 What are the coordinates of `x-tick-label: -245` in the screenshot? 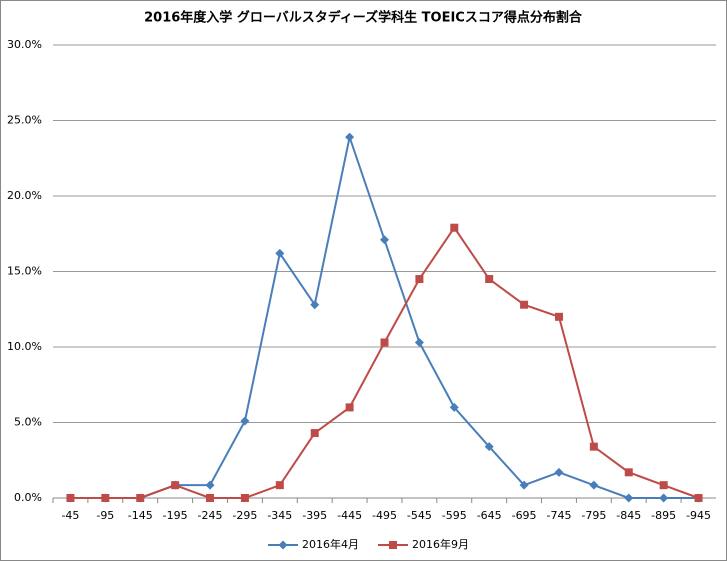 It's located at (210, 515).